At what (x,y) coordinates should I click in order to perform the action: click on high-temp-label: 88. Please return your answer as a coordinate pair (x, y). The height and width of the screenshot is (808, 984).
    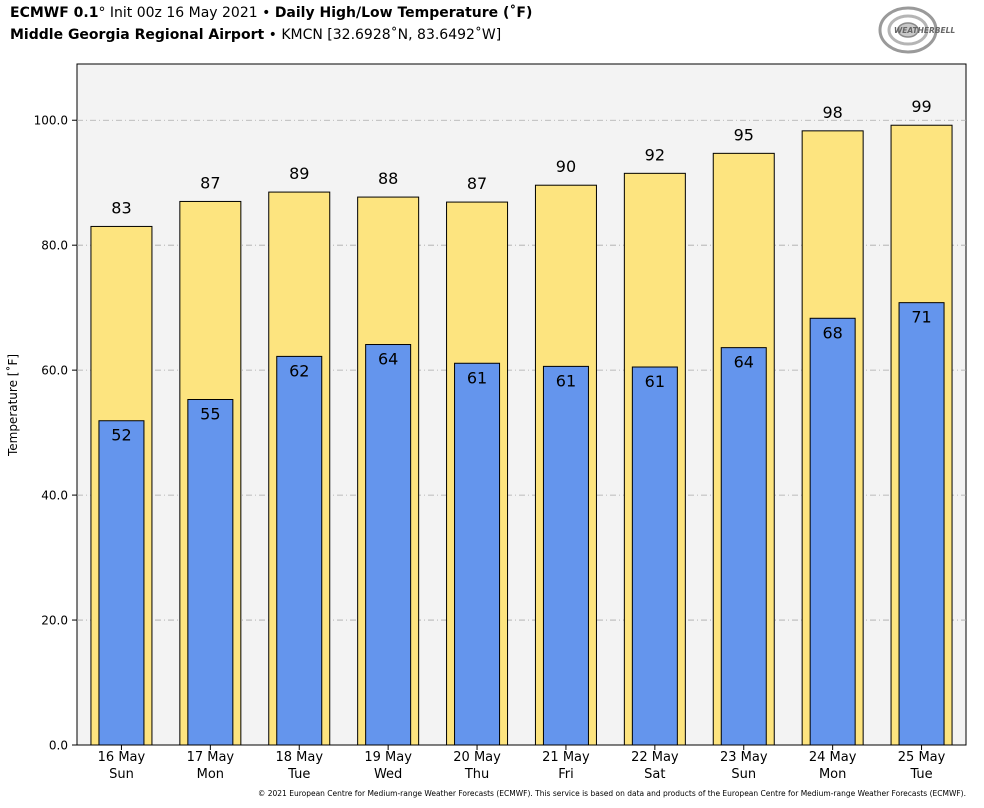
    Looking at the image, I should click on (388, 178).